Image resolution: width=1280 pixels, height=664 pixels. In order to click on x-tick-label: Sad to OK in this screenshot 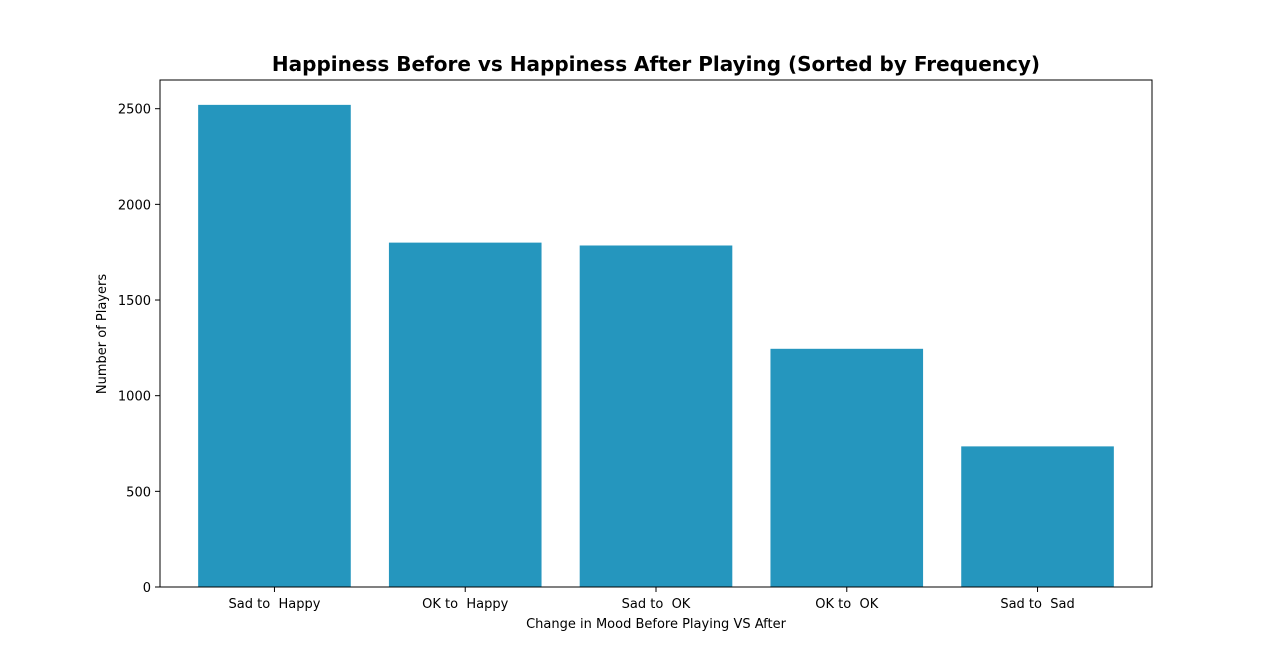, I will do `click(656, 604)`.